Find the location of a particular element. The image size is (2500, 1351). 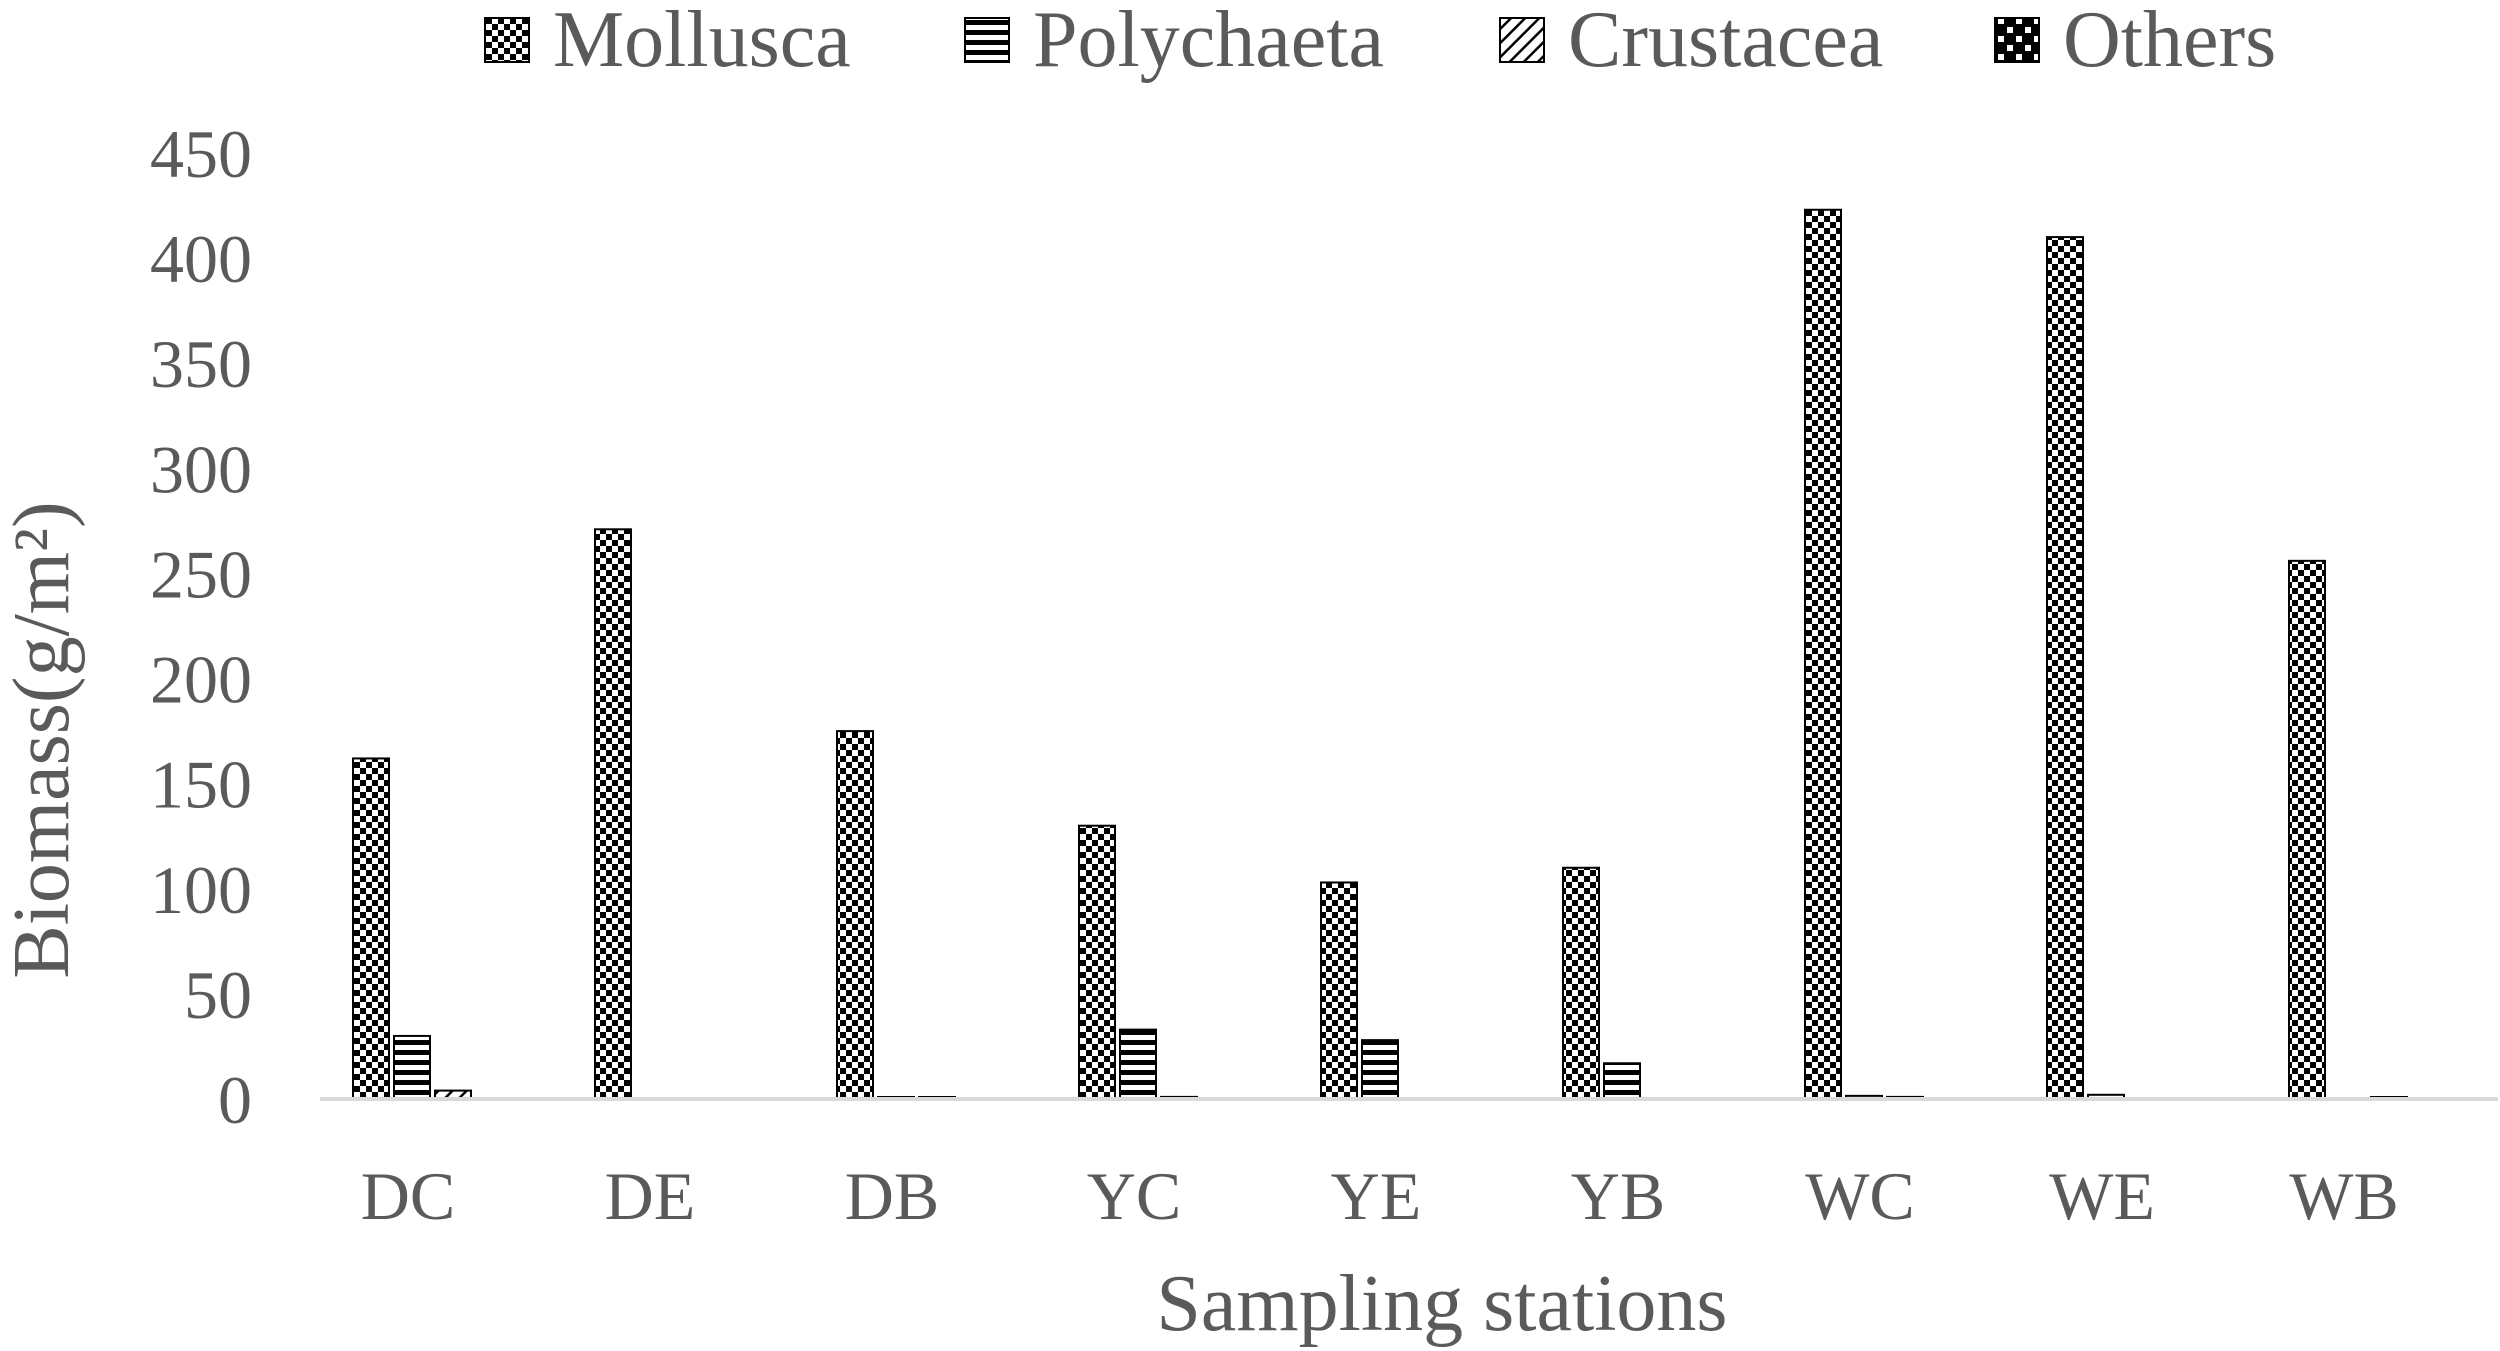

bar-polychaeta-dc is located at coordinates (412, 1067).